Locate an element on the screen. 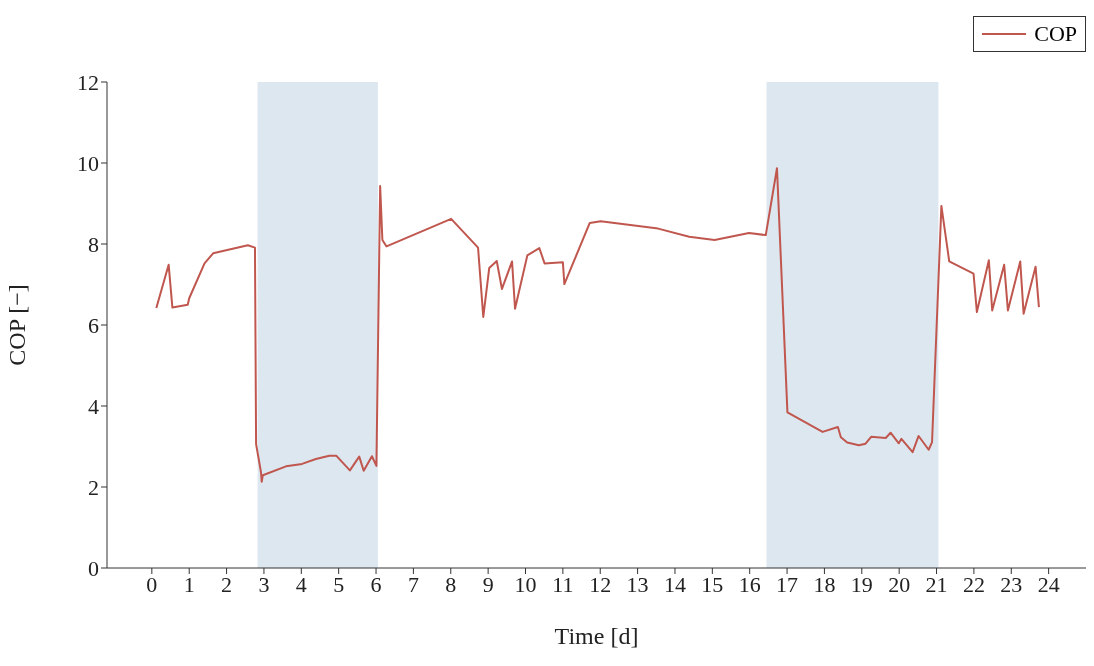 This screenshot has width=1094, height=666. y-tick-label: 2 is located at coordinates (93, 487).